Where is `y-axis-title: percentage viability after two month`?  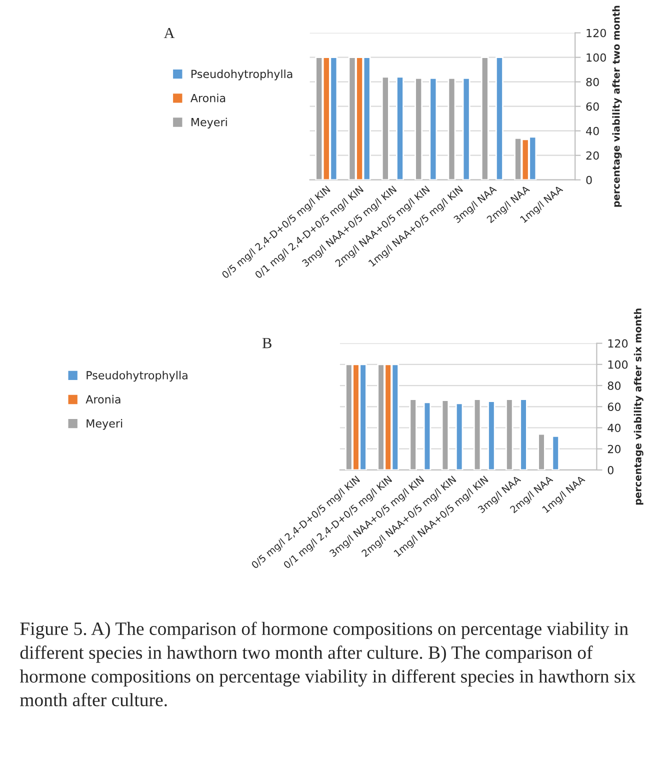
y-axis-title: percentage viability after two month is located at coordinates (617, 106).